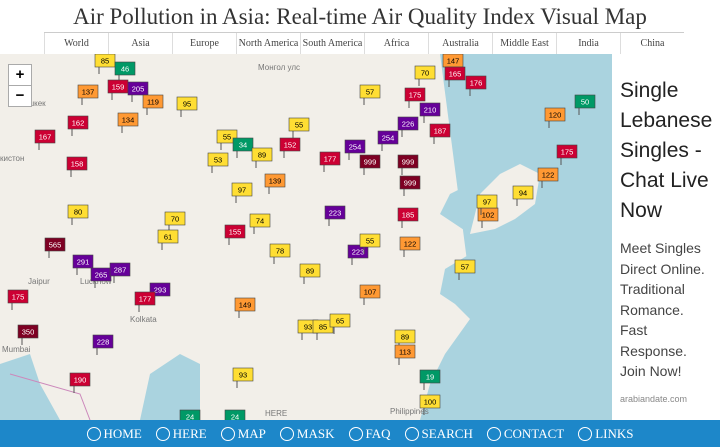 This screenshot has height=447, width=720. What do you see at coordinates (290, 147) in the screenshot?
I see `aqi-marker: 152` at bounding box center [290, 147].